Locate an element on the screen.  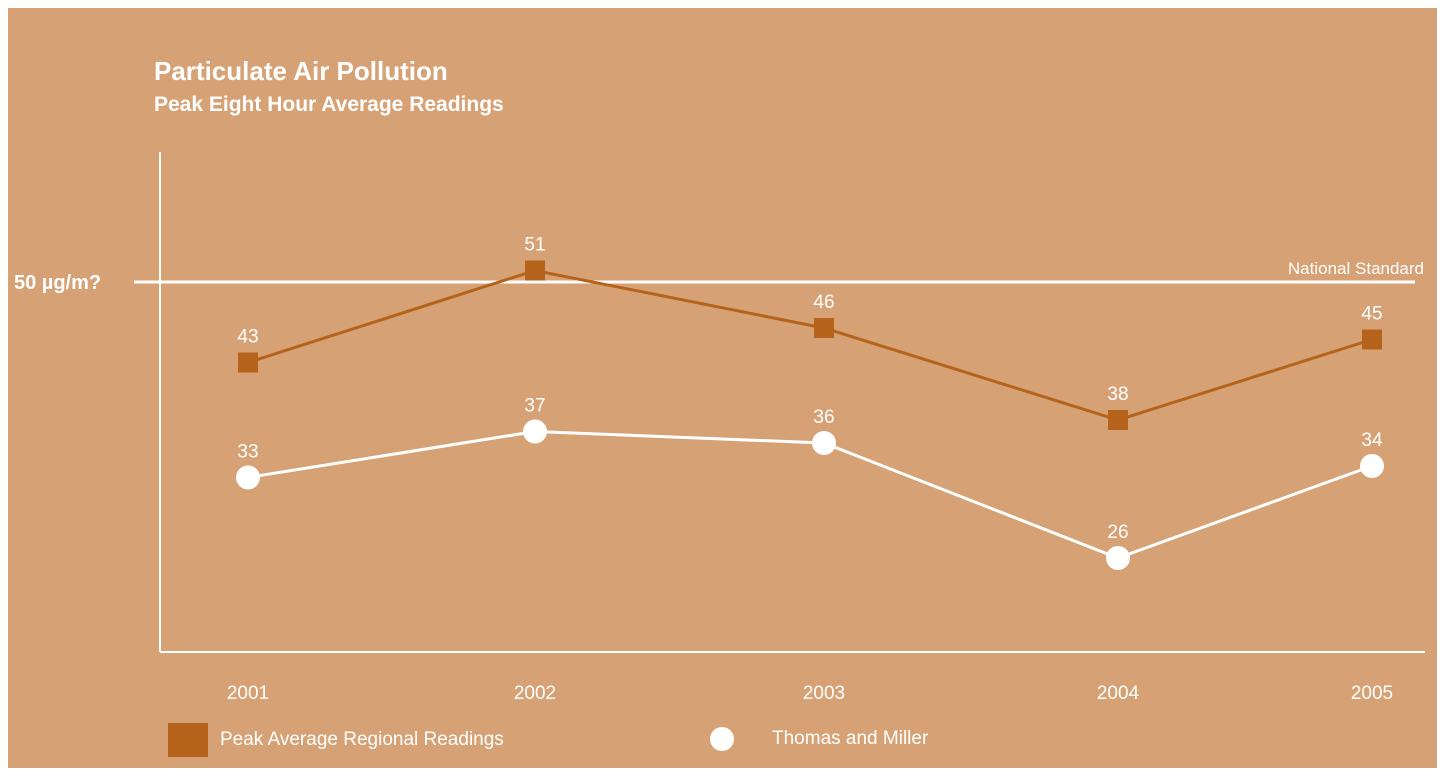
x-tick-label: 2005 is located at coordinates (1372, 693).